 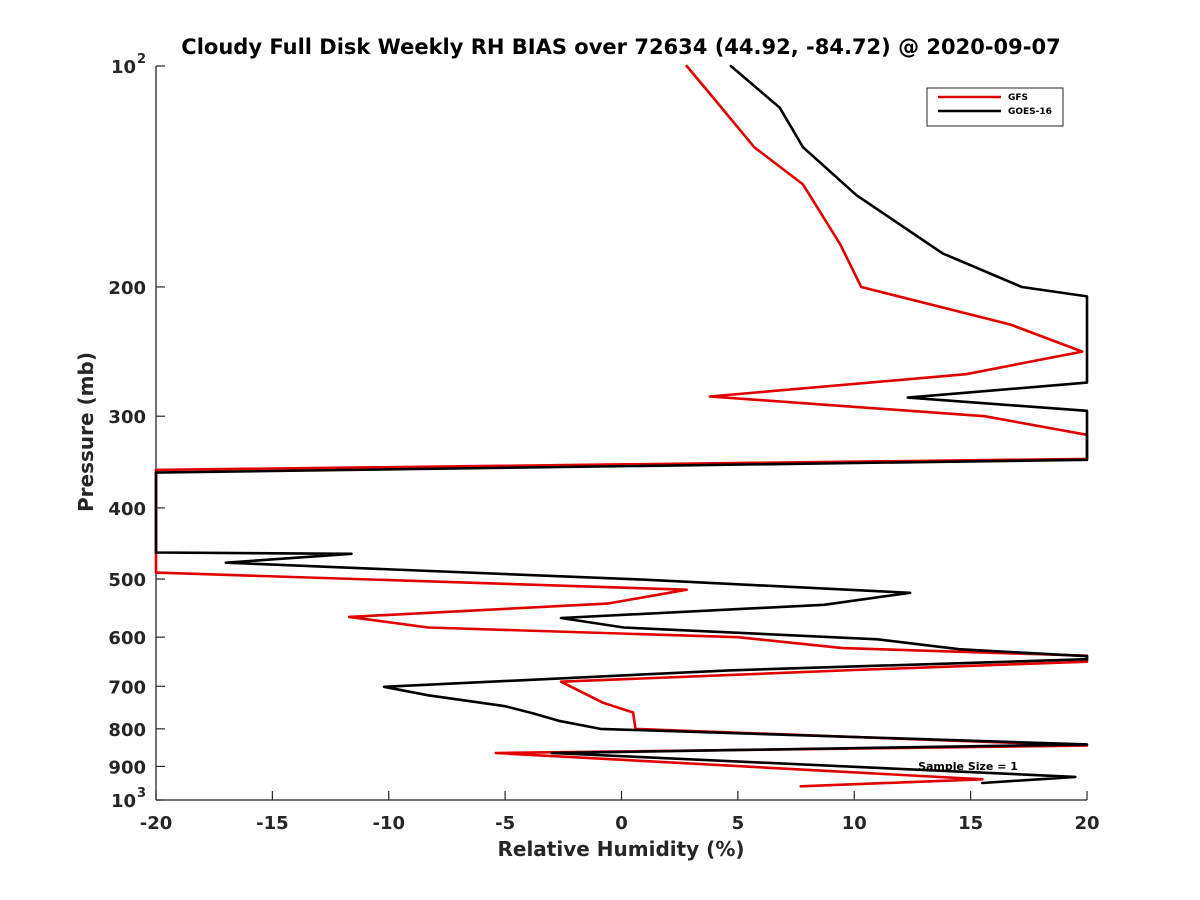 What do you see at coordinates (127, 638) in the screenshot?
I see `y-tick-label: 600` at bounding box center [127, 638].